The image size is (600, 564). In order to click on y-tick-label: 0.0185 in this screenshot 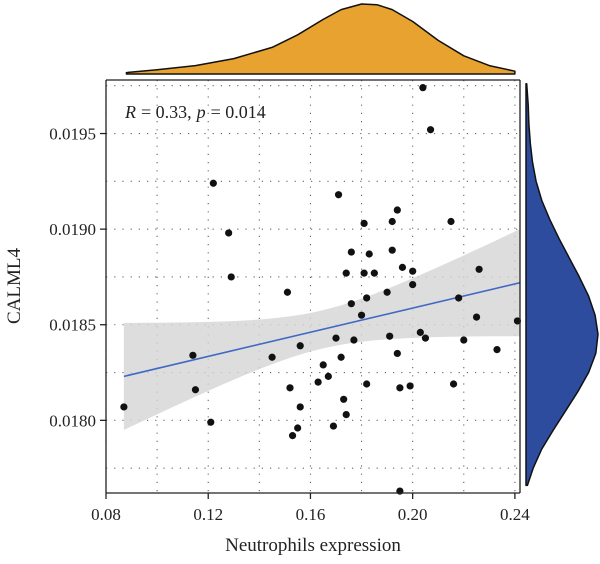, I will do `click(72, 325)`.